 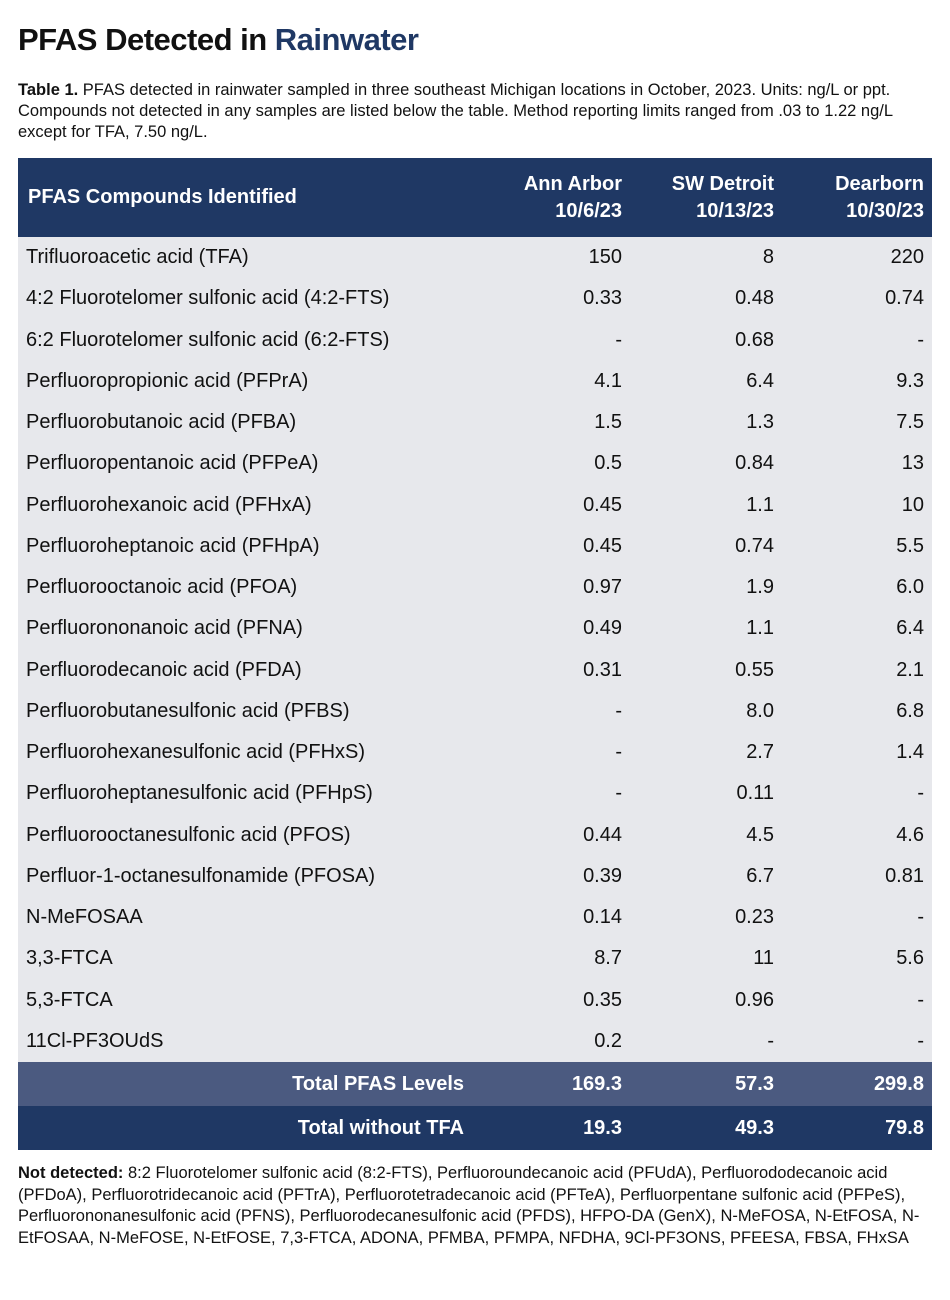 What do you see at coordinates (380, 1127) in the screenshot?
I see `total-label: Total without TFA` at bounding box center [380, 1127].